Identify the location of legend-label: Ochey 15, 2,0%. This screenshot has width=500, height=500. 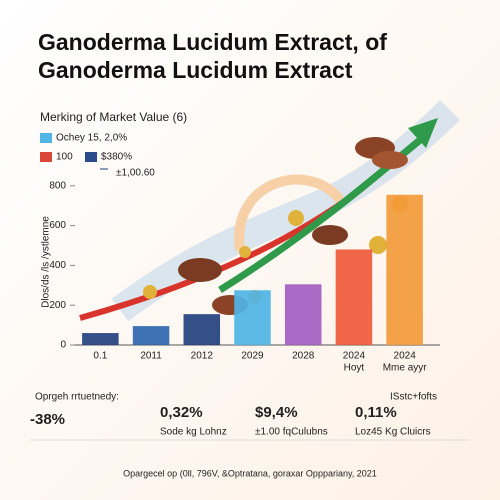
(91, 138).